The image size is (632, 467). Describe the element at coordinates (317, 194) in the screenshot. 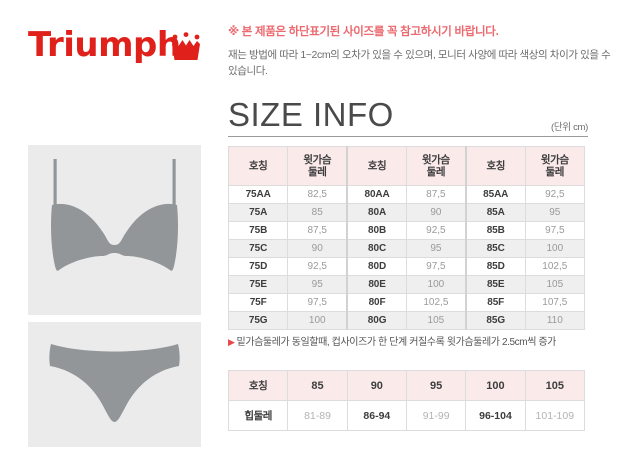

I see `bust-value-cell: 82,5` at that location.